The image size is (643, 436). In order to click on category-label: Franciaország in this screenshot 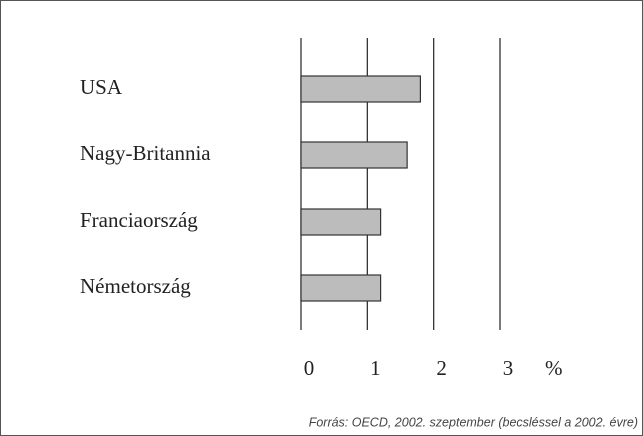, I will do `click(139, 220)`.